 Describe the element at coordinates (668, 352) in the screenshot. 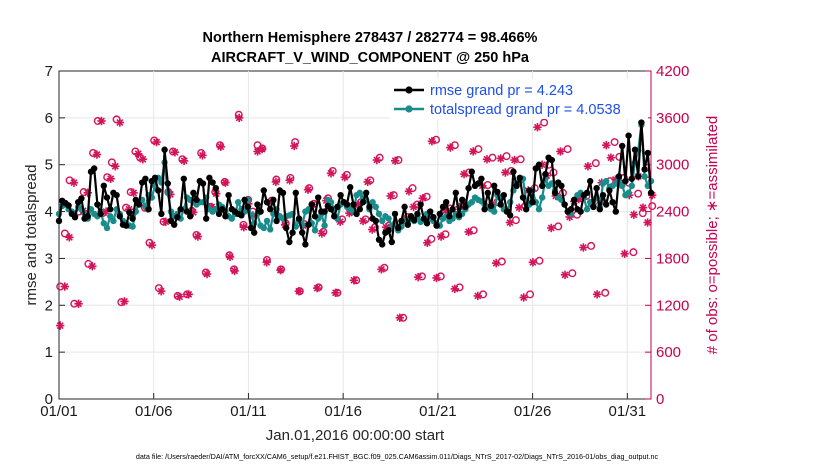

I see `y2-tick-label: 600` at that location.